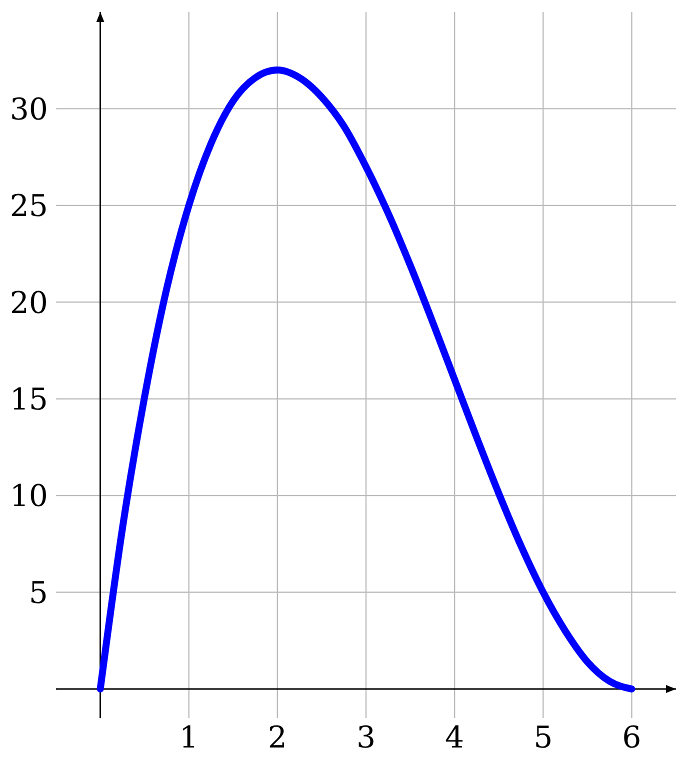 The image size is (678, 766). What do you see at coordinates (29, 303) in the screenshot?
I see `y-tick-label: 20` at bounding box center [29, 303].